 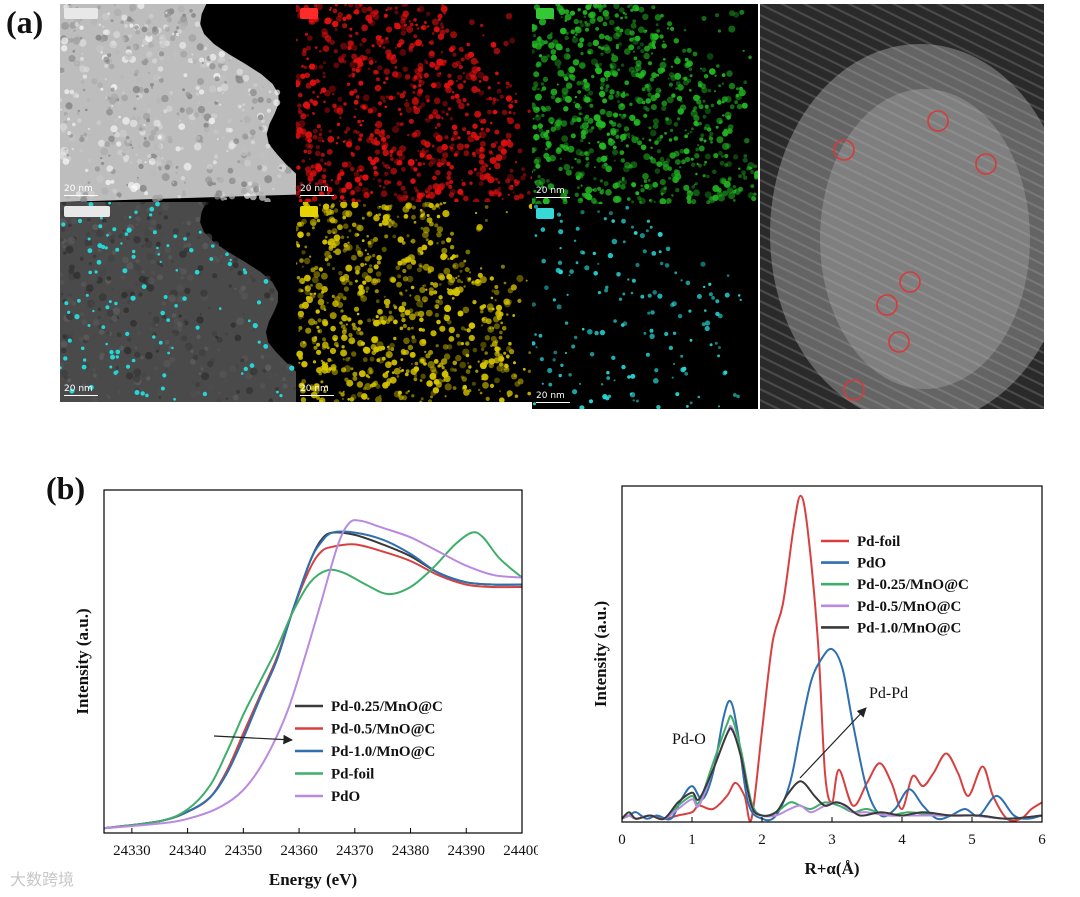 What do you see at coordinates (622, 840) in the screenshot?
I see `x-tick-label: 0` at bounding box center [622, 840].